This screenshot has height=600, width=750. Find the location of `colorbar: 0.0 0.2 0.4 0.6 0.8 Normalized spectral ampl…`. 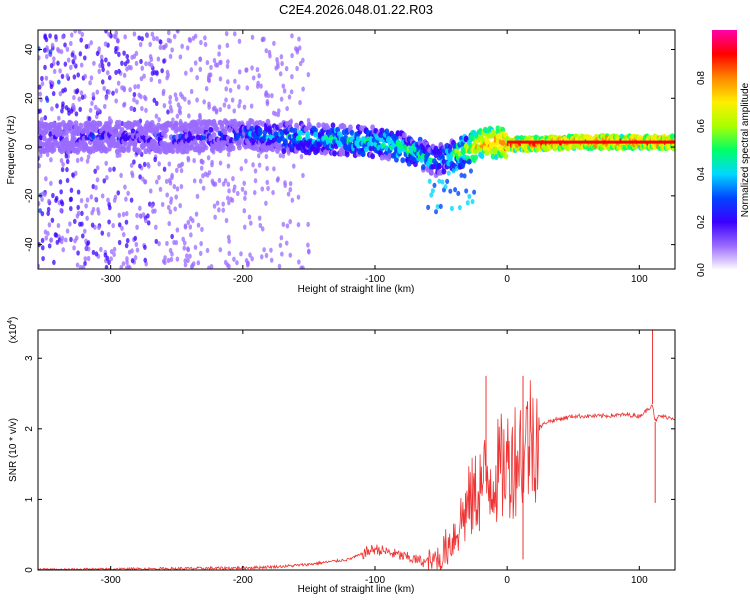

colorbar: 0.0 0.2 0.4 0.6 0.8 Normalized spectral ampl… is located at coordinates (723, 153).